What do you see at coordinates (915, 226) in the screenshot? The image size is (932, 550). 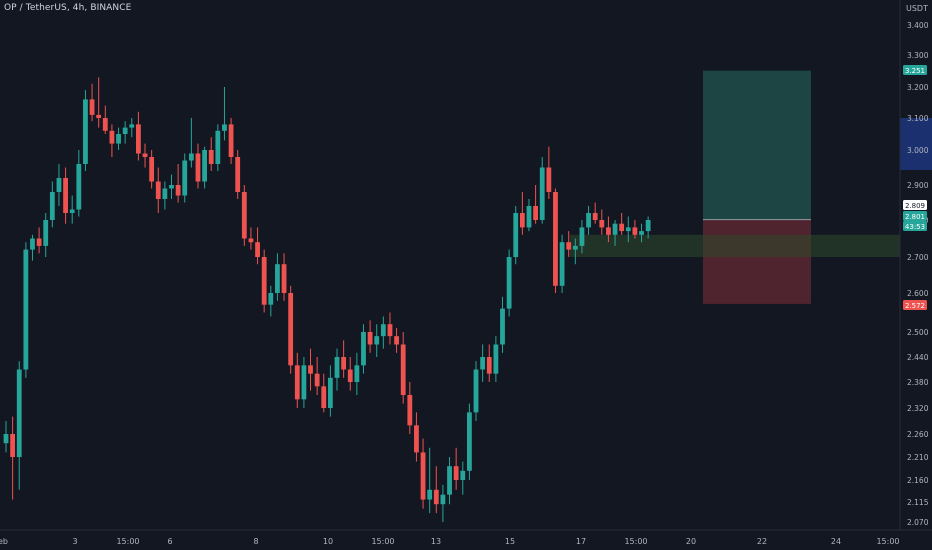 I see `price-tag: 43:53` at bounding box center [915, 226].